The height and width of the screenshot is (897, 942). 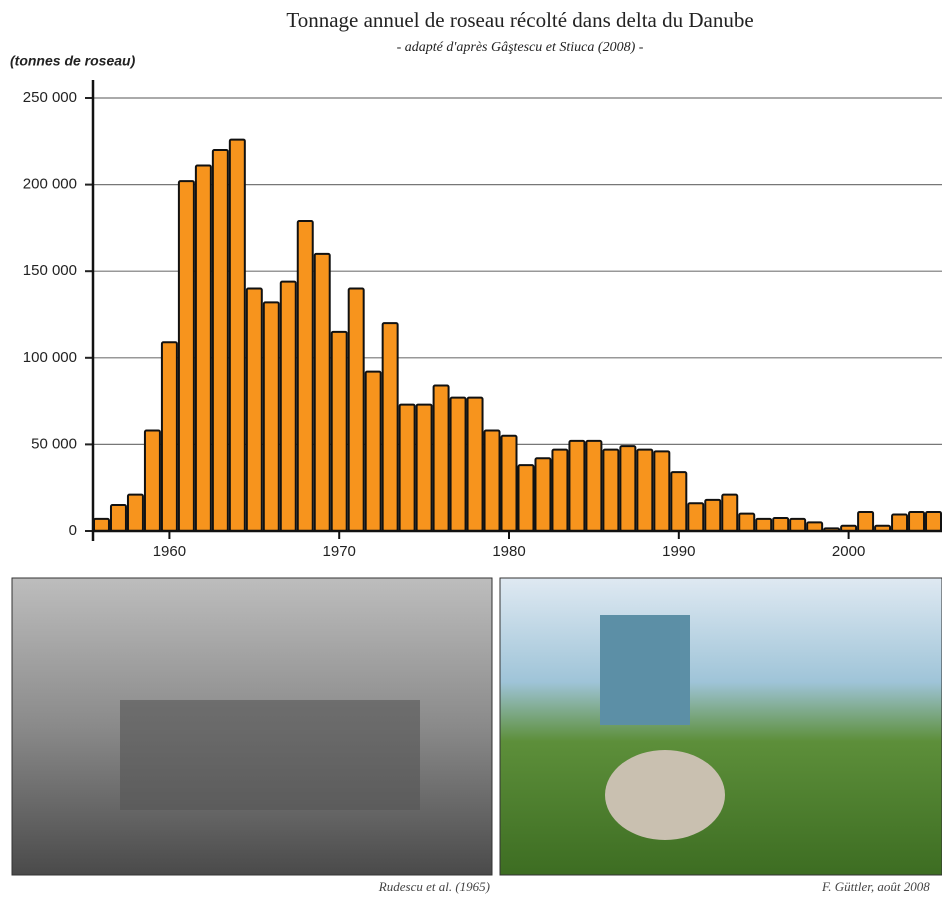 What do you see at coordinates (645, 670) in the screenshot?
I see `photo-cab` at bounding box center [645, 670].